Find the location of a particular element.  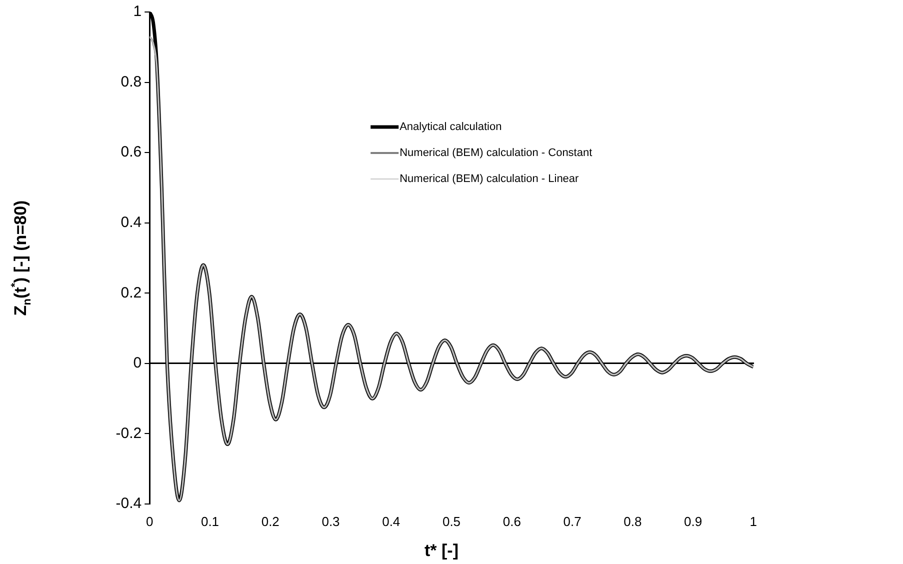

x-tick-label: 0.9 is located at coordinates (693, 521).